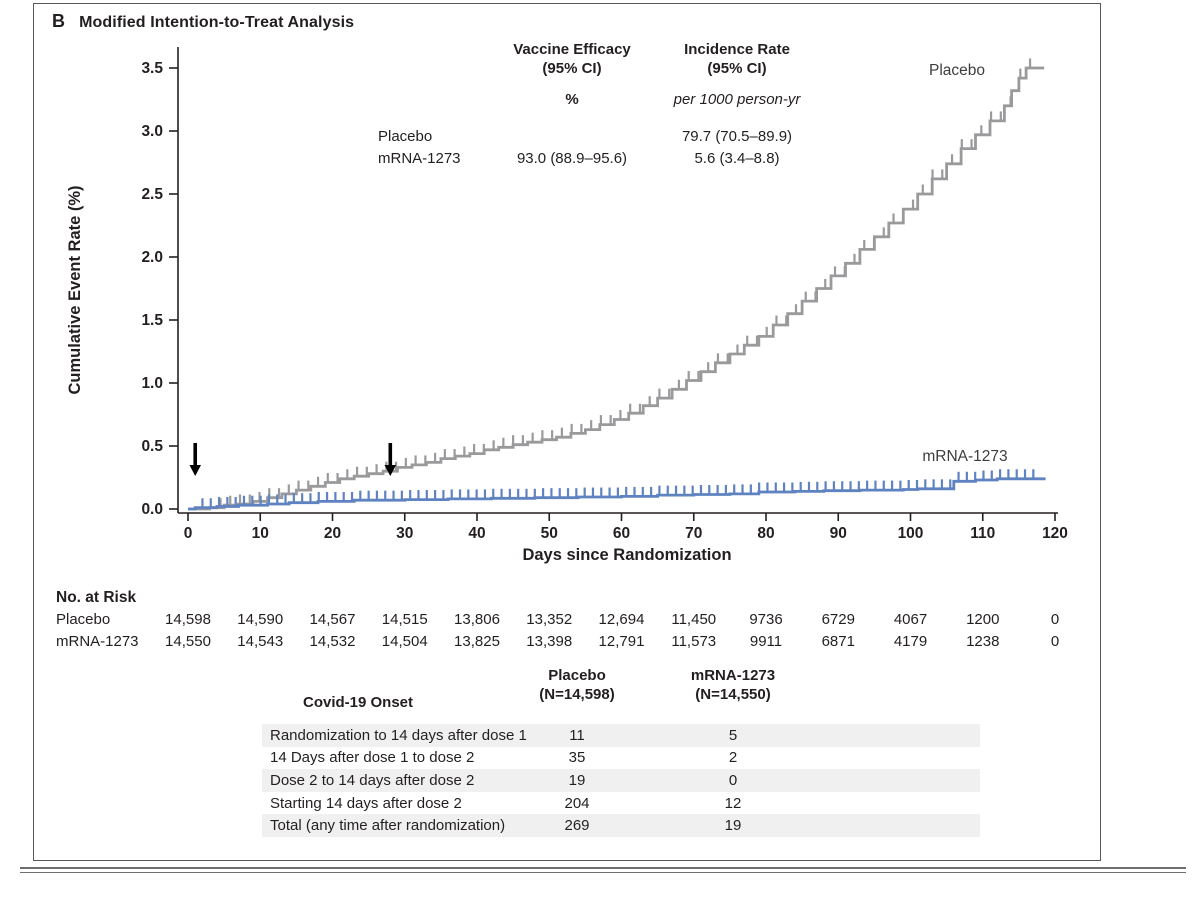  What do you see at coordinates (404, 619) in the screenshot?
I see `risk-value: 14,515` at bounding box center [404, 619].